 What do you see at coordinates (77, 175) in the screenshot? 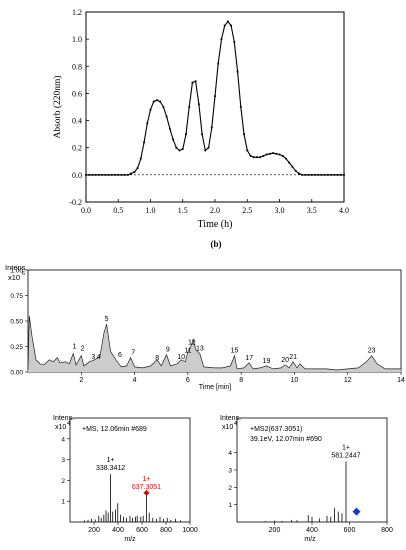
I see `top-y-tick-label: 0.0` at bounding box center [77, 175].